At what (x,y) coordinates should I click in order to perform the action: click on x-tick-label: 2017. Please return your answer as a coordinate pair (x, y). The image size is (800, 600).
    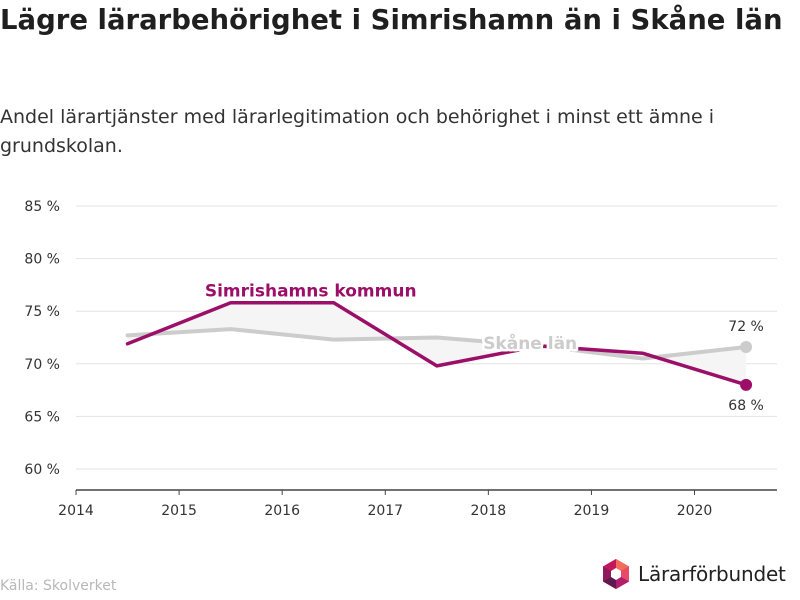
    Looking at the image, I should click on (385, 511).